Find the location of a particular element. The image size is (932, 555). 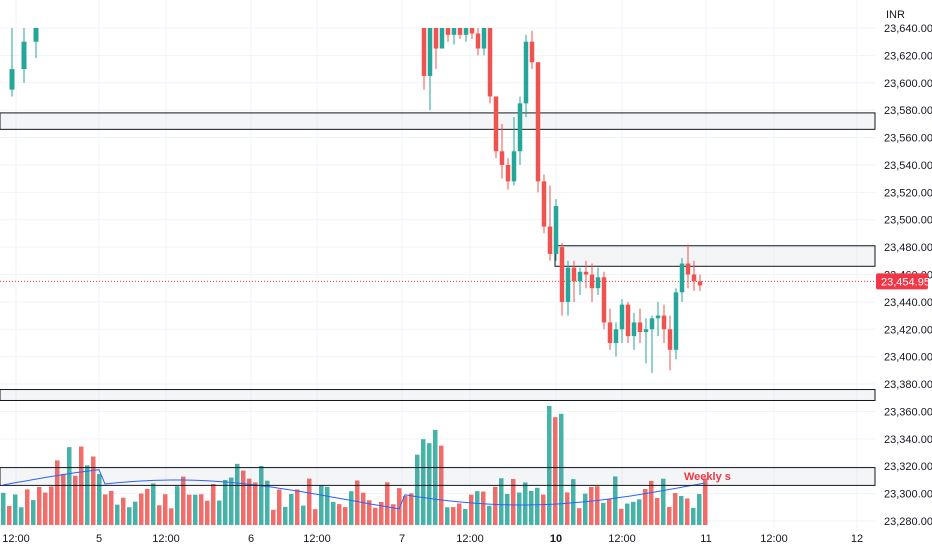

price-tick-label: 23,340.00 is located at coordinates (908, 440).